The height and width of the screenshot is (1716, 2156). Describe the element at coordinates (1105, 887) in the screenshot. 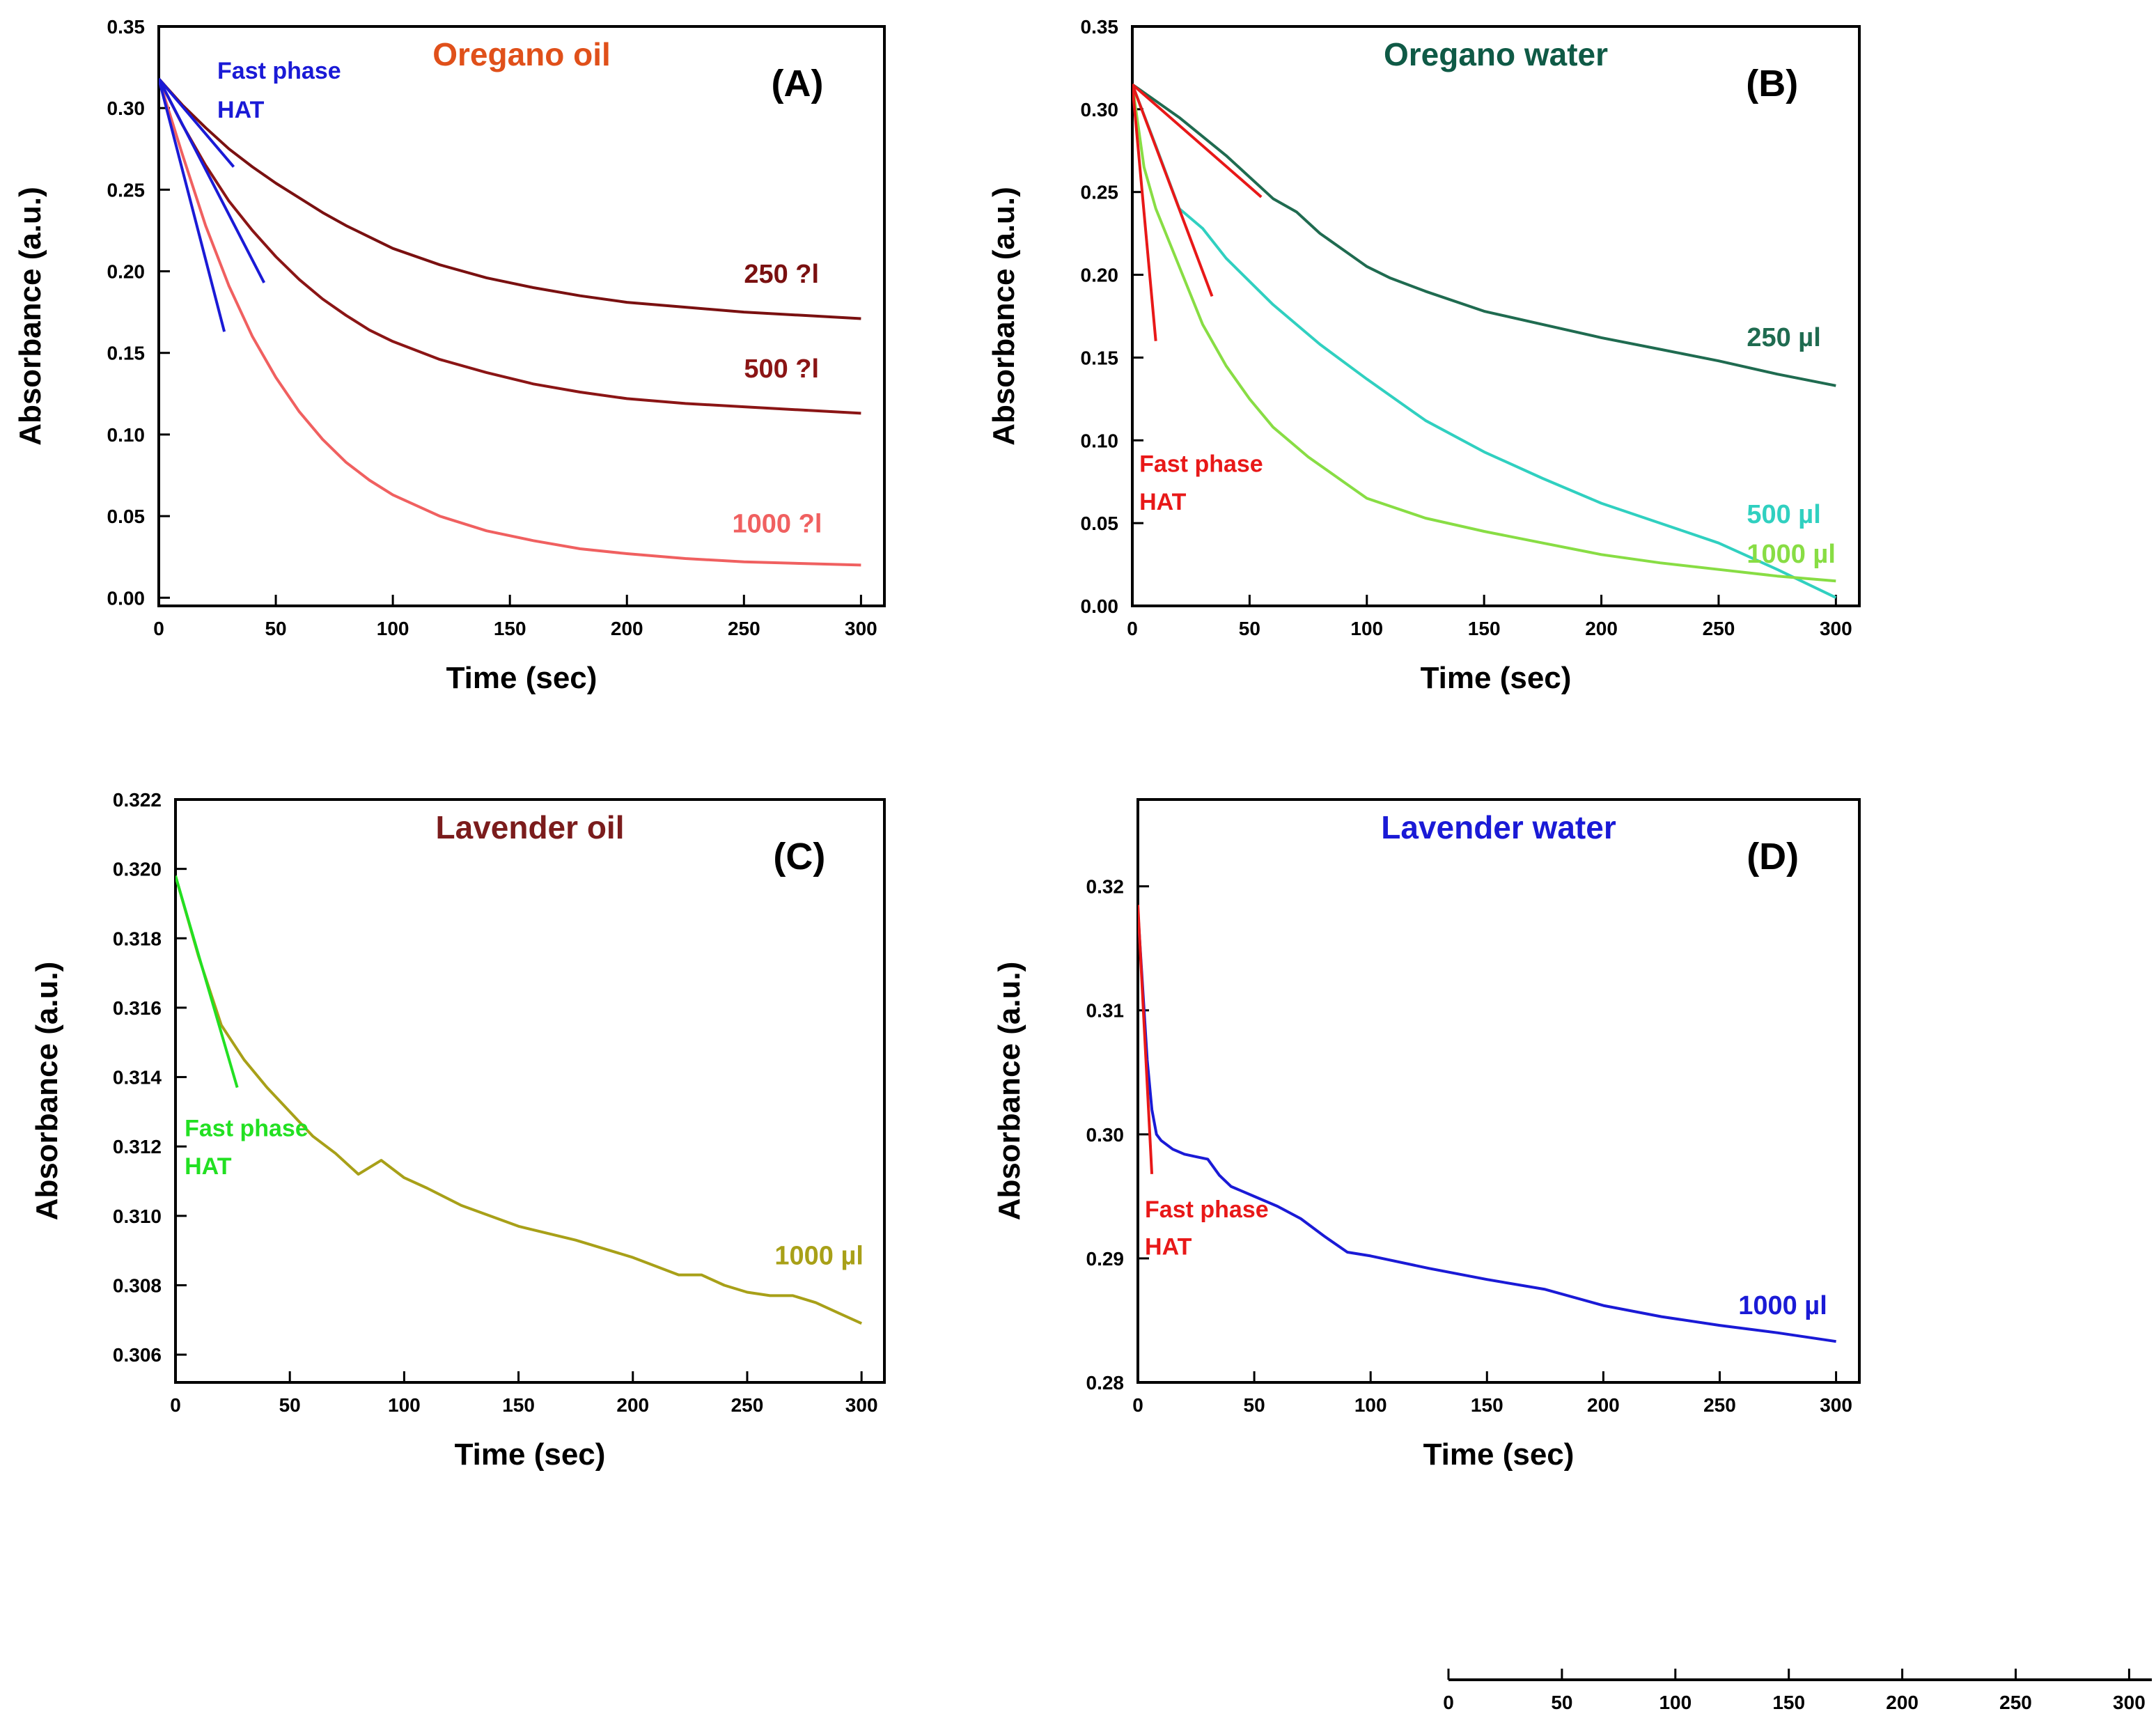

I see `y-tick-label: 0.32` at that location.